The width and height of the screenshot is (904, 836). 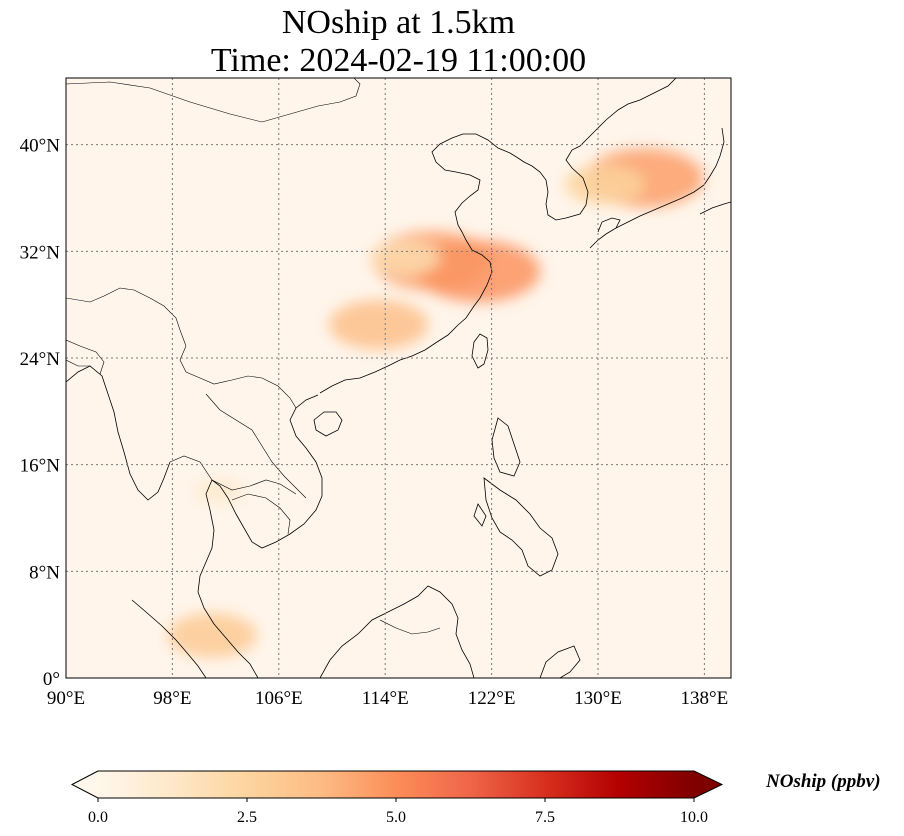 What do you see at coordinates (410, 627) in the screenshot?
I see `malaysia-border` at bounding box center [410, 627].